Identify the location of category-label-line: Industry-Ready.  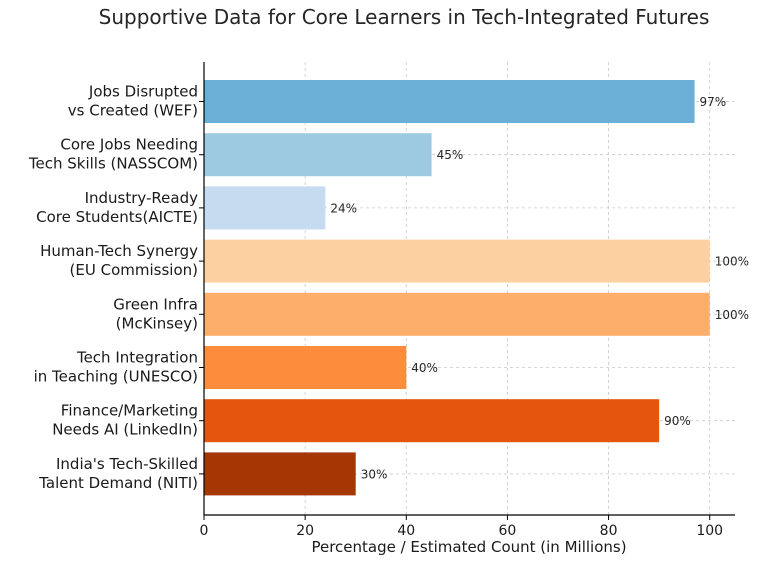
(142, 198).